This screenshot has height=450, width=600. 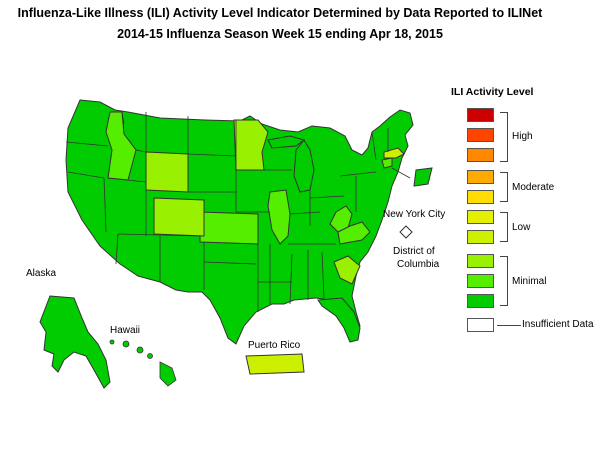 What do you see at coordinates (504, 137) in the screenshot?
I see `bracket-high` at bounding box center [504, 137].